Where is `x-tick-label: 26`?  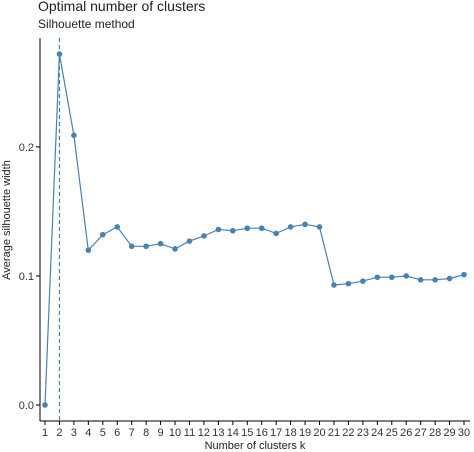
x-tick-label: 26 is located at coordinates (406, 433).